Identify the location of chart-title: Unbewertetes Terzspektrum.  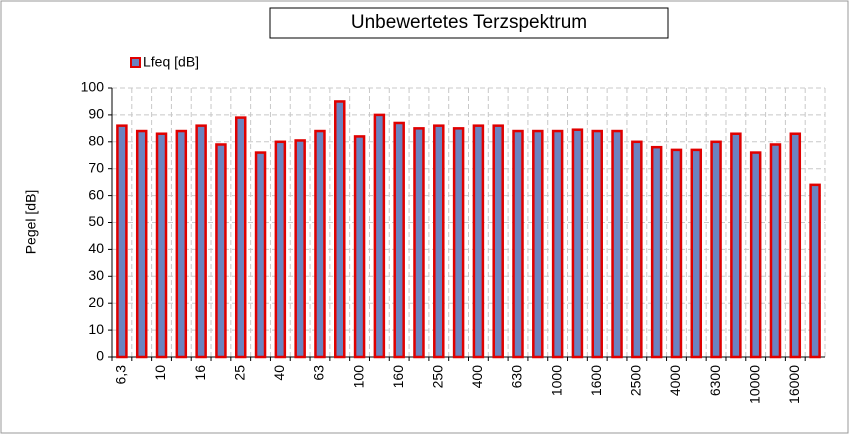
(469, 22).